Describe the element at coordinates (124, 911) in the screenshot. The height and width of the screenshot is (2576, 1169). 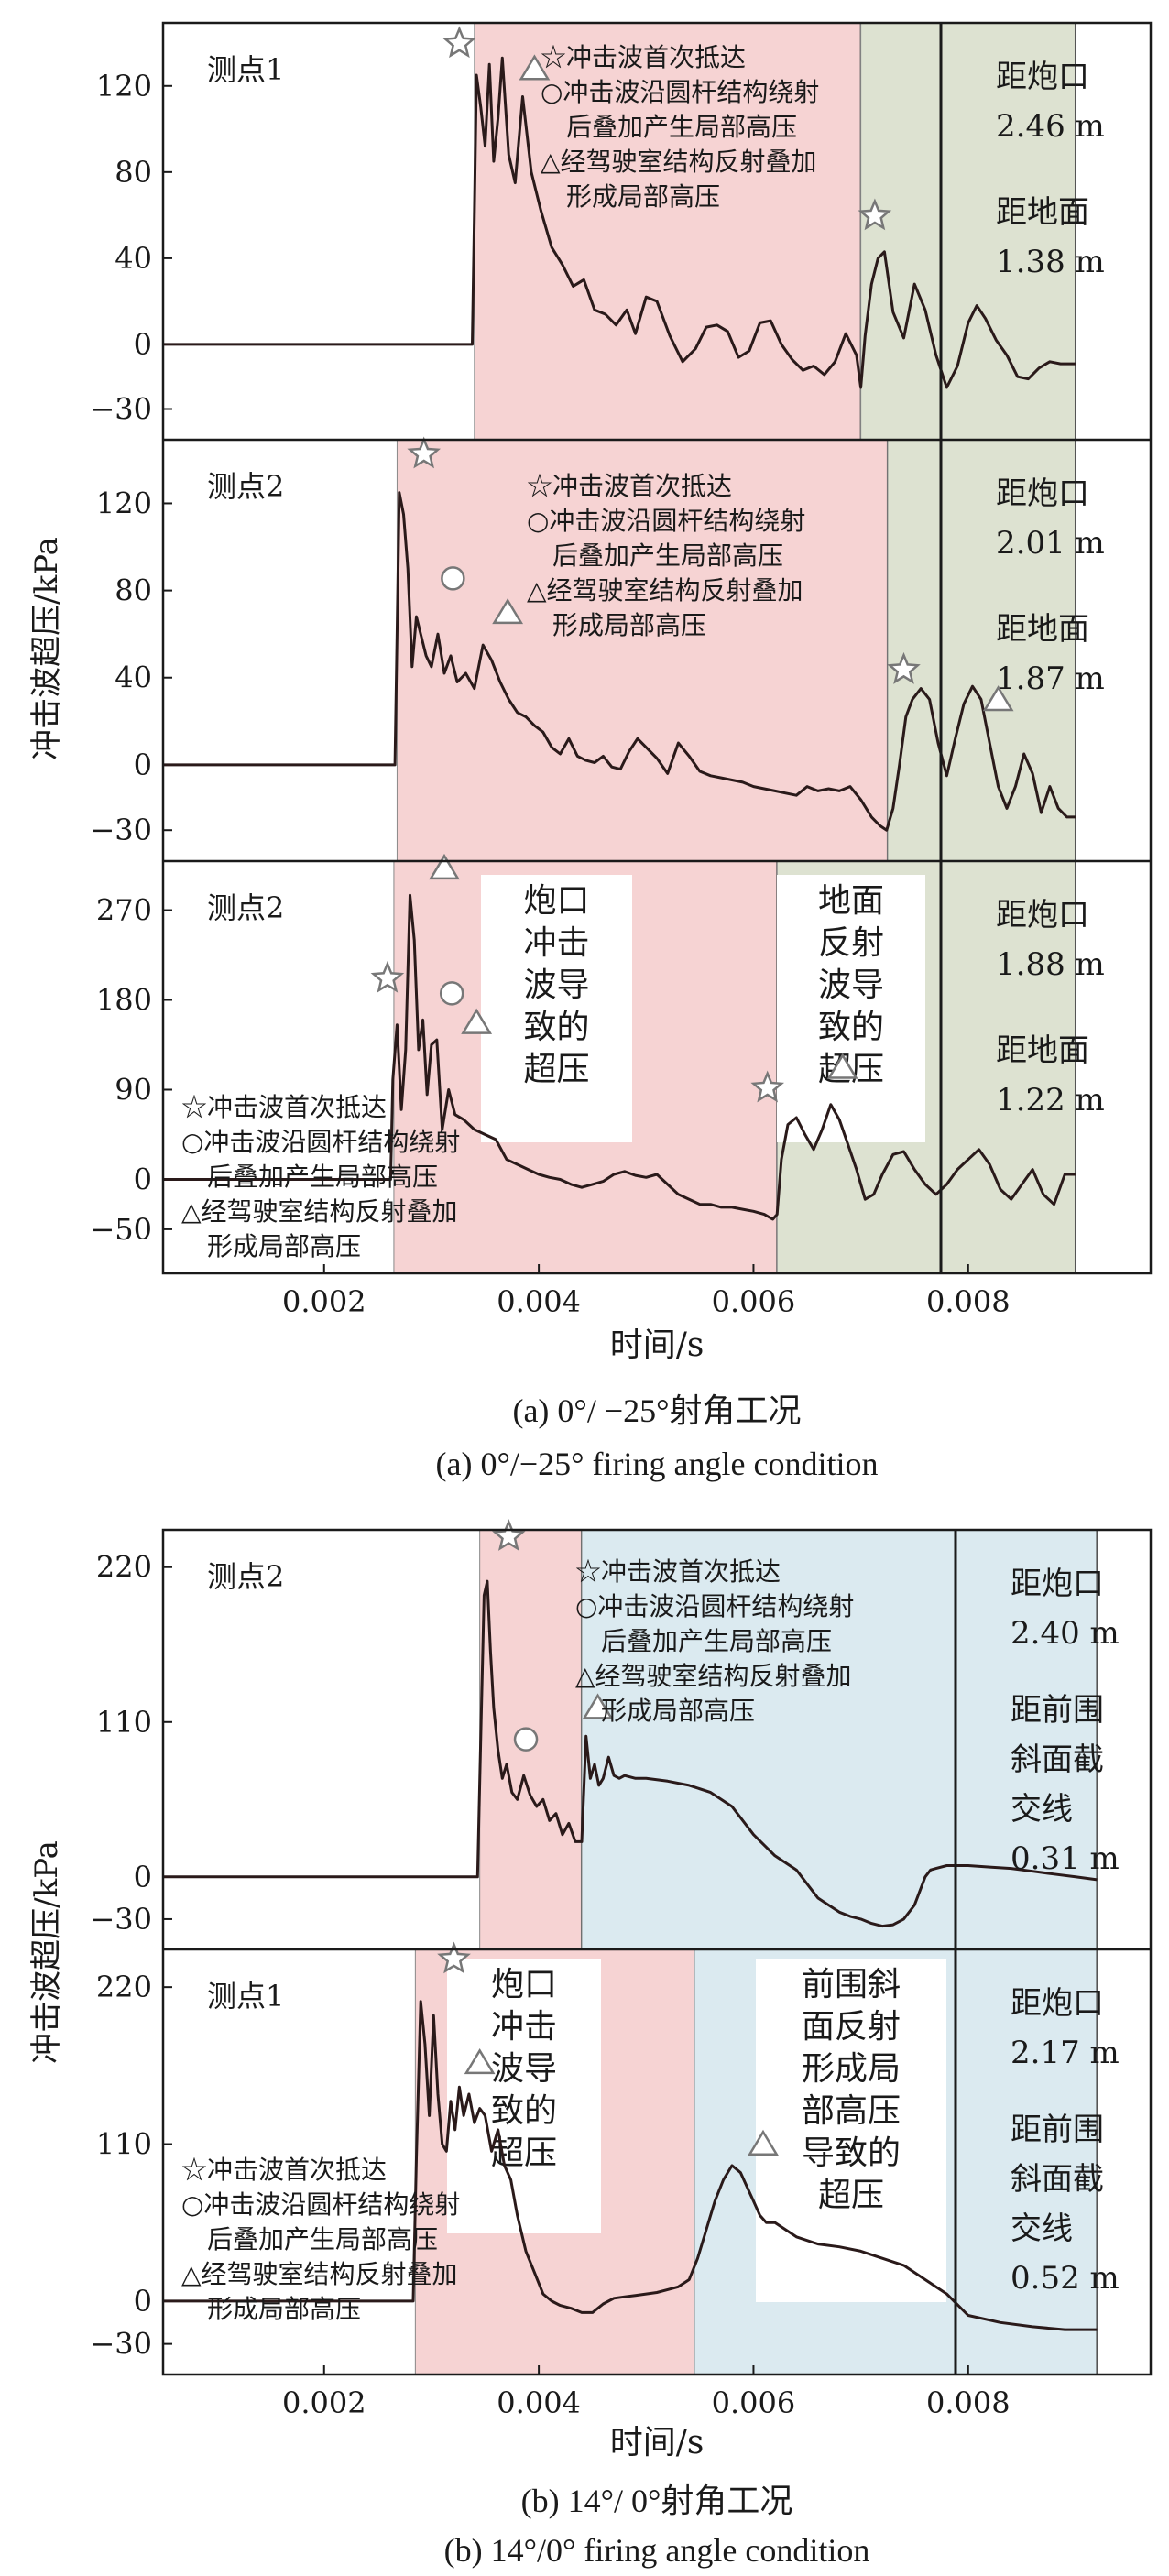
I see `y-tick-label: 270` at that location.